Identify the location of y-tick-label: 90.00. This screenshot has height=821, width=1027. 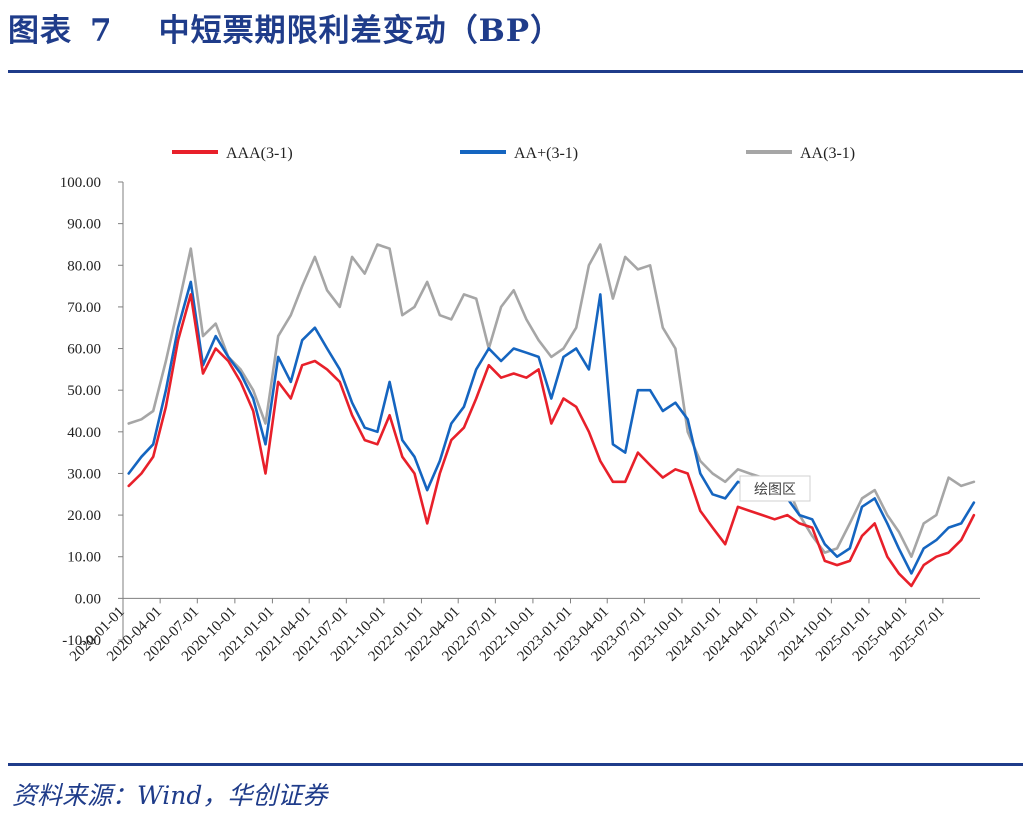
(84, 225).